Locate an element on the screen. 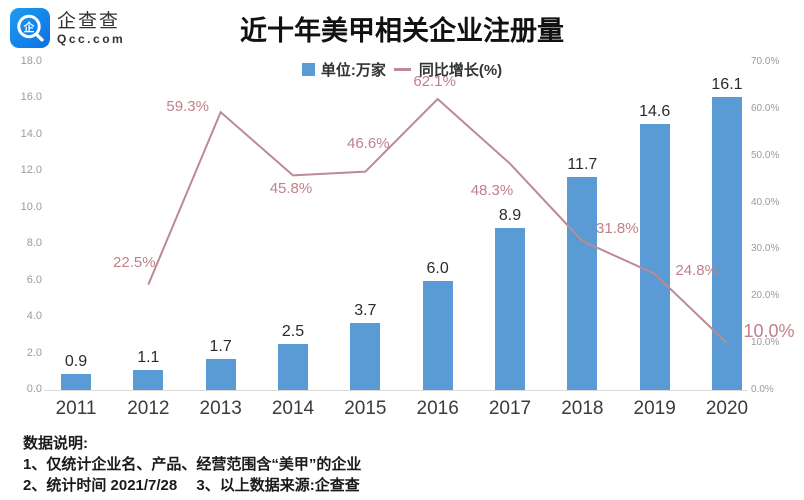 The image size is (804, 500). bar-value-label: 3.7 is located at coordinates (365, 310).